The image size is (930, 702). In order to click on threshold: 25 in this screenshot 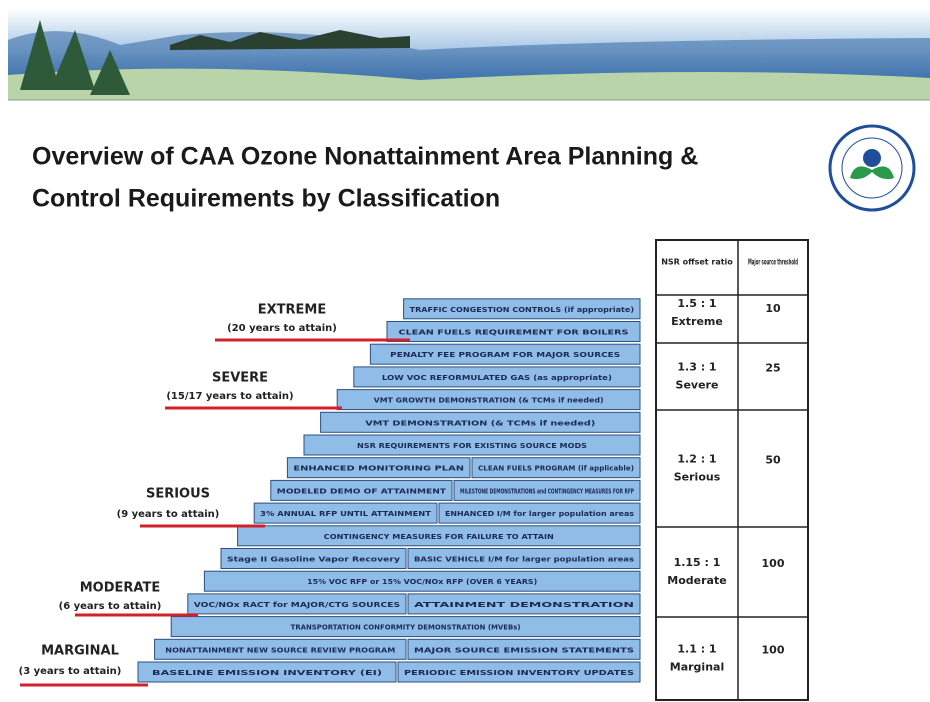, I will do `click(772, 368)`.